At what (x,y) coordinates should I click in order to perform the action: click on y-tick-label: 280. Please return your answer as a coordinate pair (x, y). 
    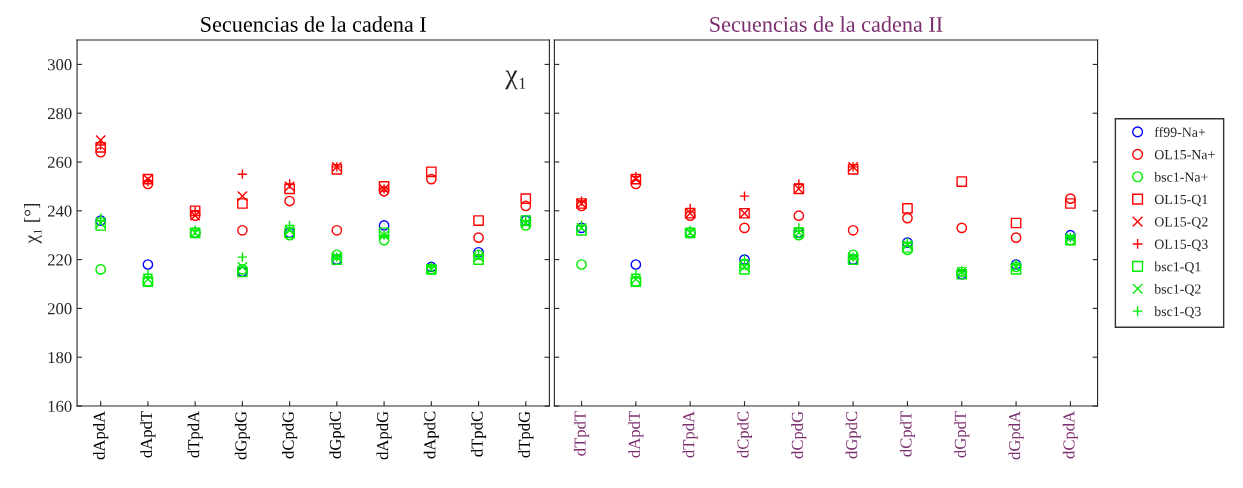
    Looking at the image, I should click on (59, 113).